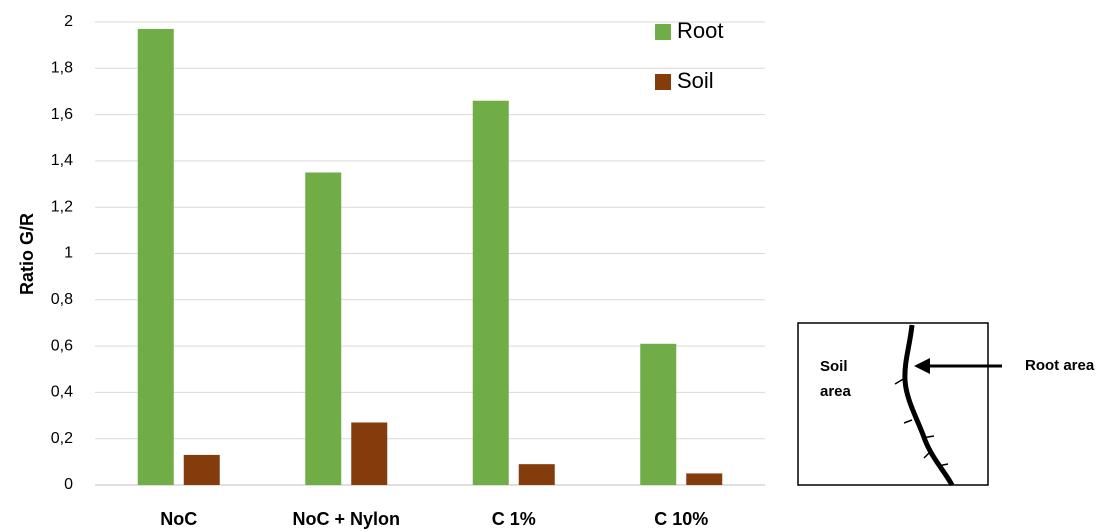 The image size is (1120, 532). Describe the element at coordinates (346, 519) in the screenshot. I see `x-tick-label: NoC + Nylon` at that location.